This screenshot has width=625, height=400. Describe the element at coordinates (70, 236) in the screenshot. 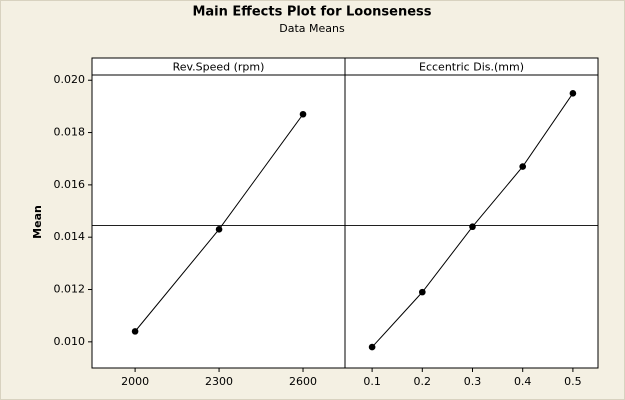

I see `y-tick-label: 0.014` at that location.